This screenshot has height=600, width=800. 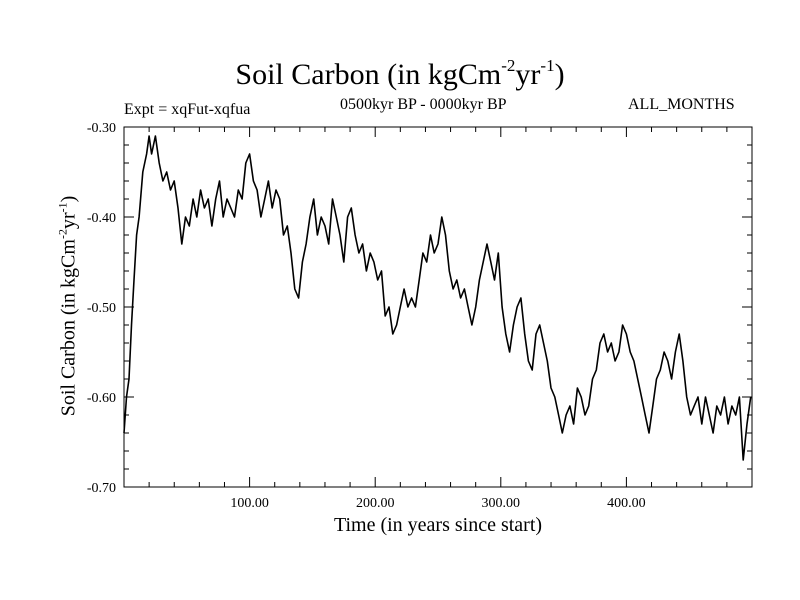 What do you see at coordinates (101, 218) in the screenshot?
I see `y-tick-label: -0.40` at bounding box center [101, 218].